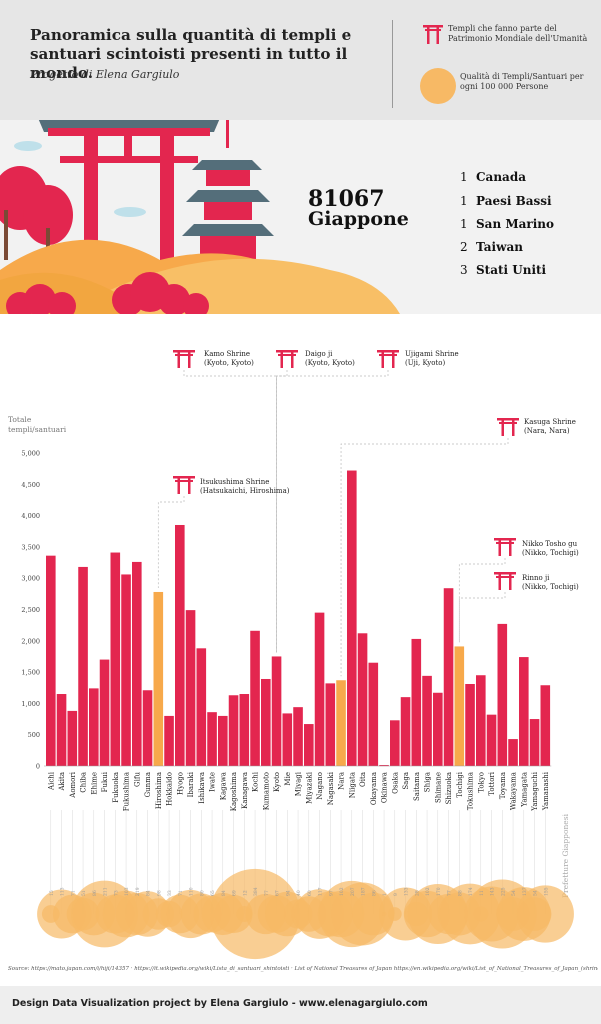 The image size is (601, 1024). What do you see at coordinates (545, 914) in the screenshot?
I see `density-bubble` at bounding box center [545, 914].